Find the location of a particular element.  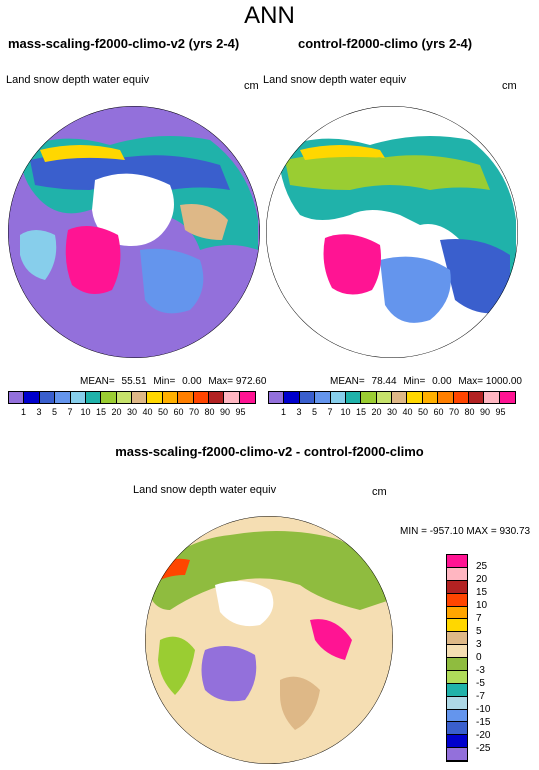

panel2-colorbar-ticks: 1 3 5 7 10 15 20 30 40 50 60 70 80 90 95 is located at coordinates (269, 413).